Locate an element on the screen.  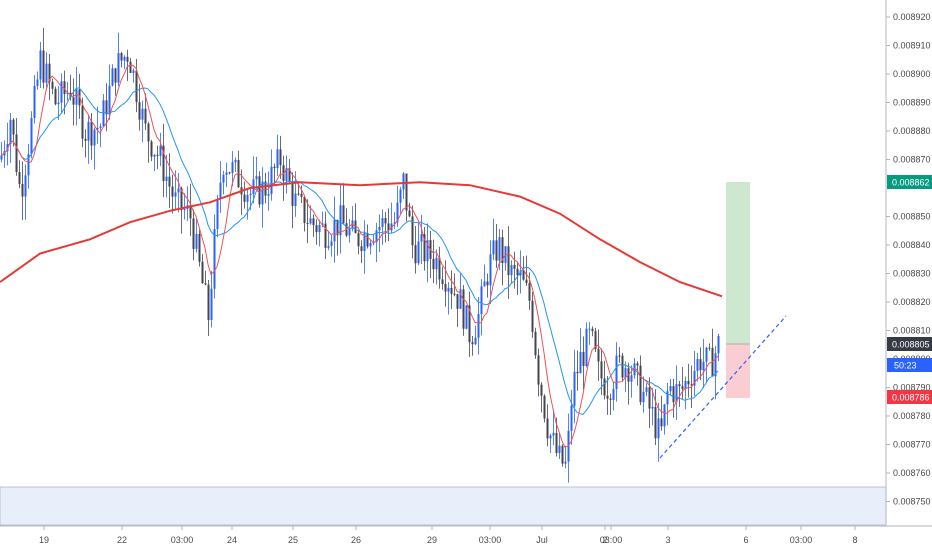
time-tick-label: 29 is located at coordinates (432, 540).